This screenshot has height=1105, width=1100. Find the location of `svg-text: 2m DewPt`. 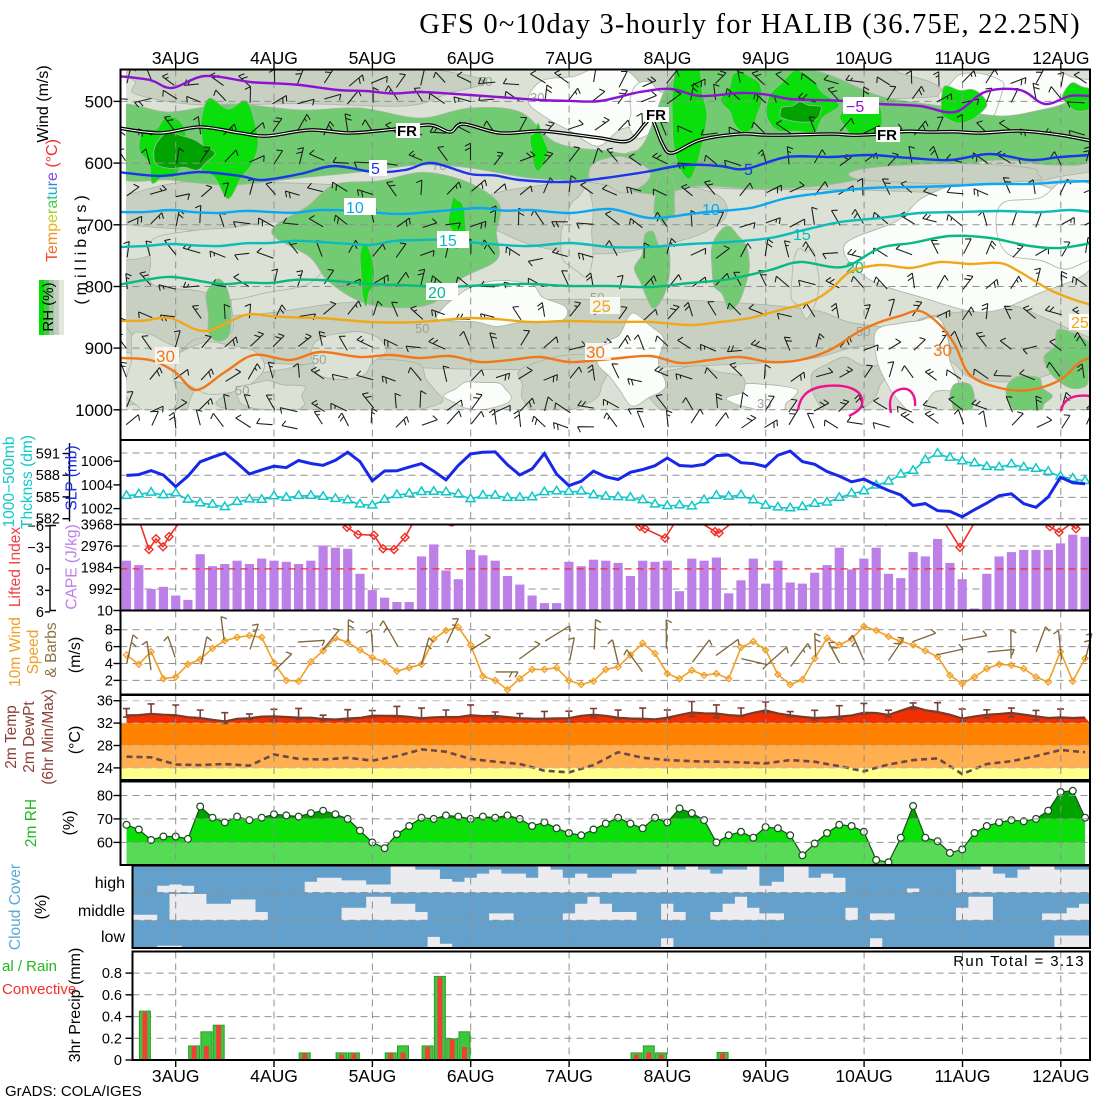

svg-text: 2m DewPt is located at coordinates (29, 737).